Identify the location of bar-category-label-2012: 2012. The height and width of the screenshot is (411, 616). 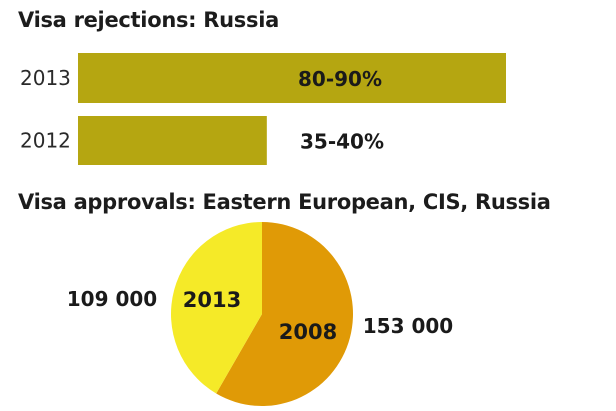
(45, 141).